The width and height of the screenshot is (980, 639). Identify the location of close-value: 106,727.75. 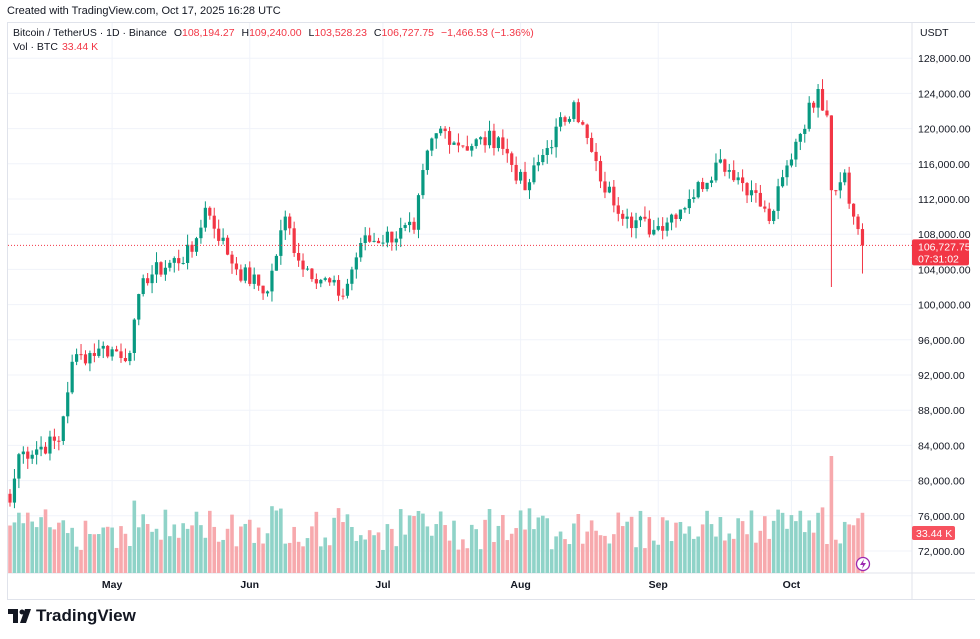
(408, 33).